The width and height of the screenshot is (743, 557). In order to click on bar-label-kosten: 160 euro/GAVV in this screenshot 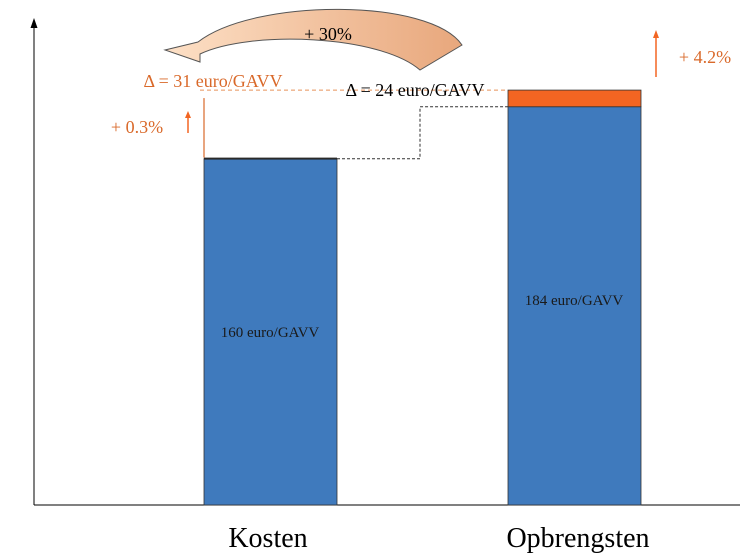, I will do `click(270, 333)`.